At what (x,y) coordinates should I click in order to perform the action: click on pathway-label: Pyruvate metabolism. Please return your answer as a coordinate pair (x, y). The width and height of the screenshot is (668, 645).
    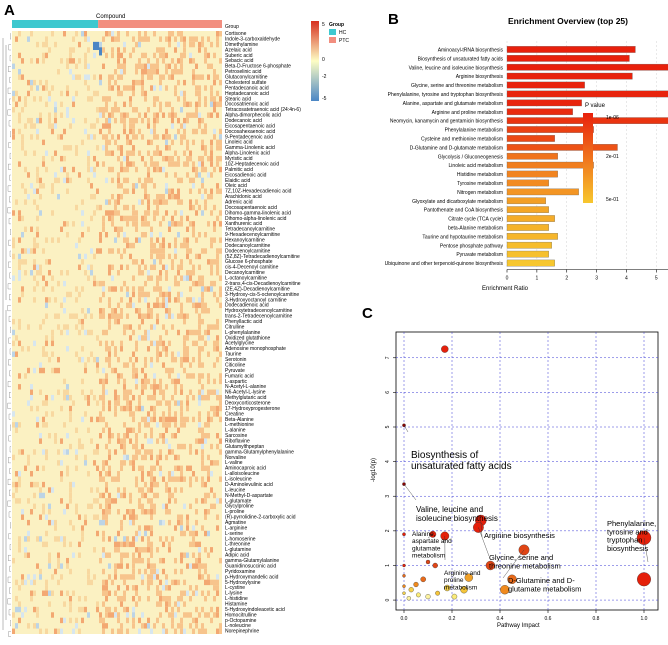
    Looking at the image, I should click on (479, 255).